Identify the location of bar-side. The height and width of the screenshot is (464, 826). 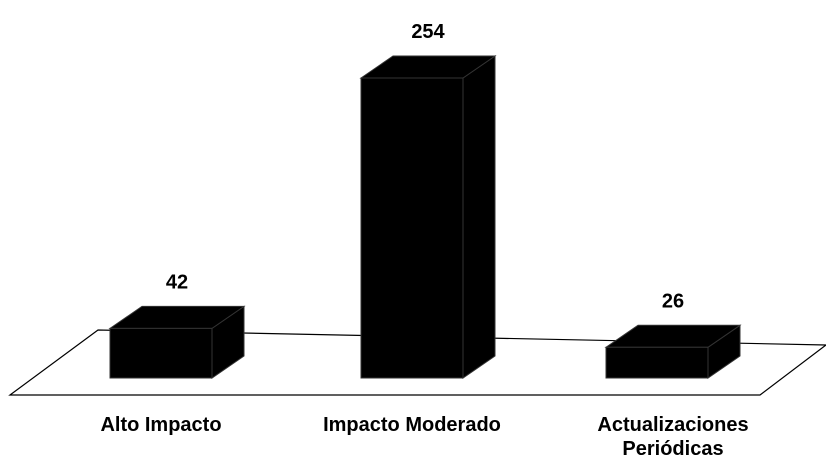
(479, 217).